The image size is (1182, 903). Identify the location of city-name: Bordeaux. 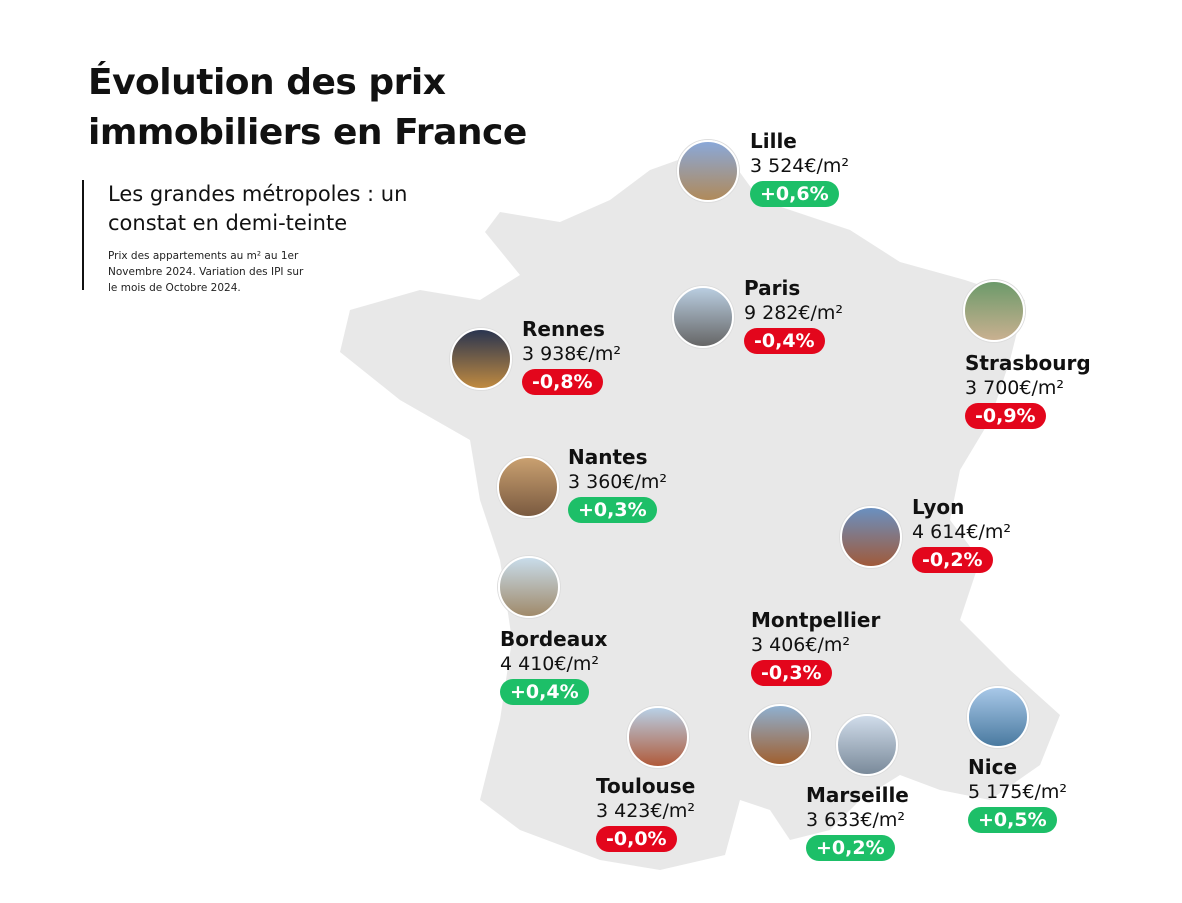
(554, 639).